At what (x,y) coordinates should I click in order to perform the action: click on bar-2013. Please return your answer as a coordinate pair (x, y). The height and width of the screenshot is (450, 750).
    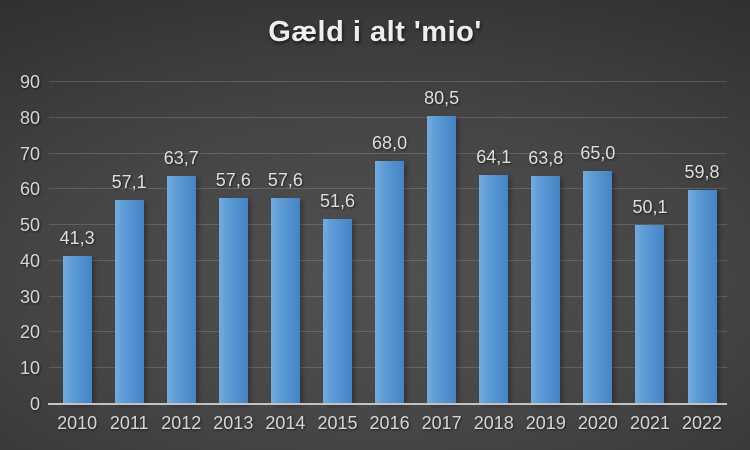
    Looking at the image, I should click on (233, 300).